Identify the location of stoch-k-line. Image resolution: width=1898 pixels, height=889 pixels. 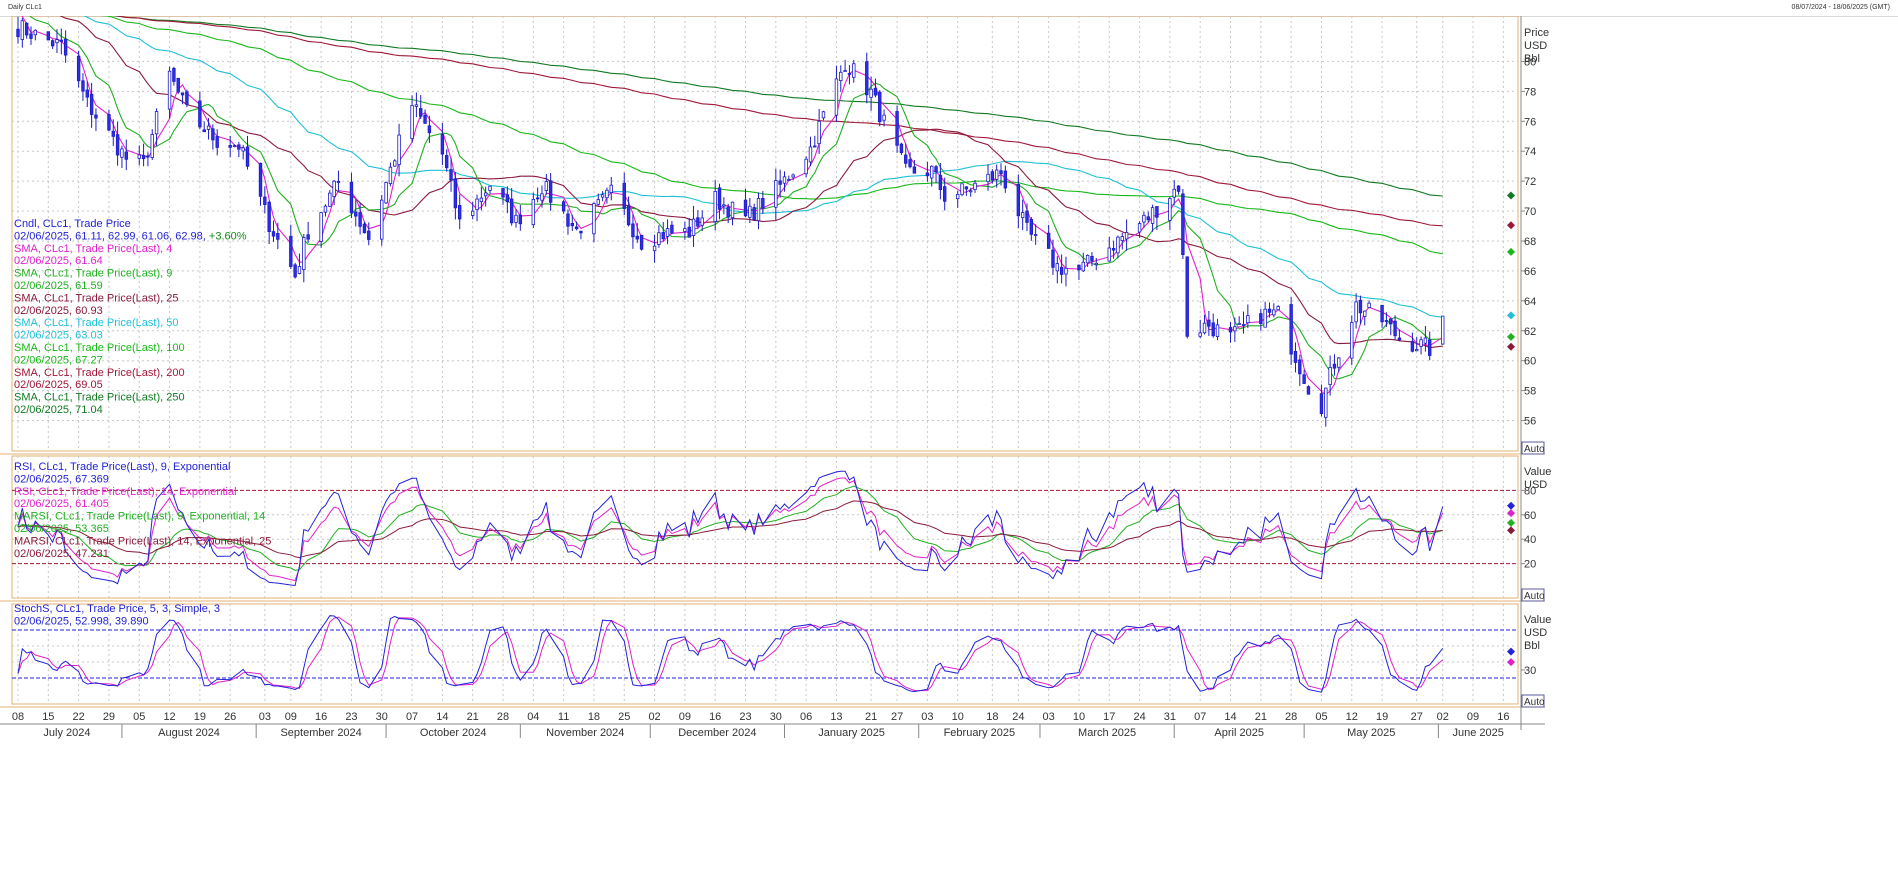
(730, 654).